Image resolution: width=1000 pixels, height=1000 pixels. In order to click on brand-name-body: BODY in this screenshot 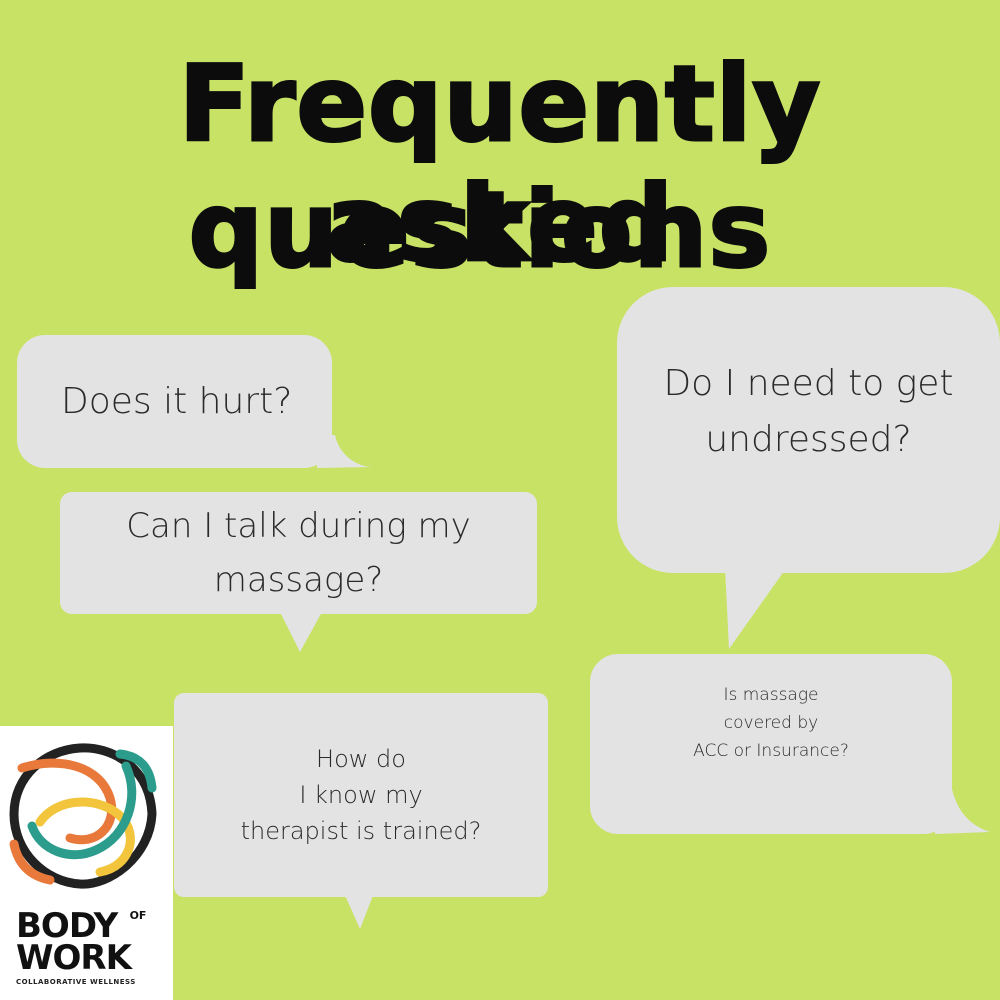, I will do `click(67, 926)`.